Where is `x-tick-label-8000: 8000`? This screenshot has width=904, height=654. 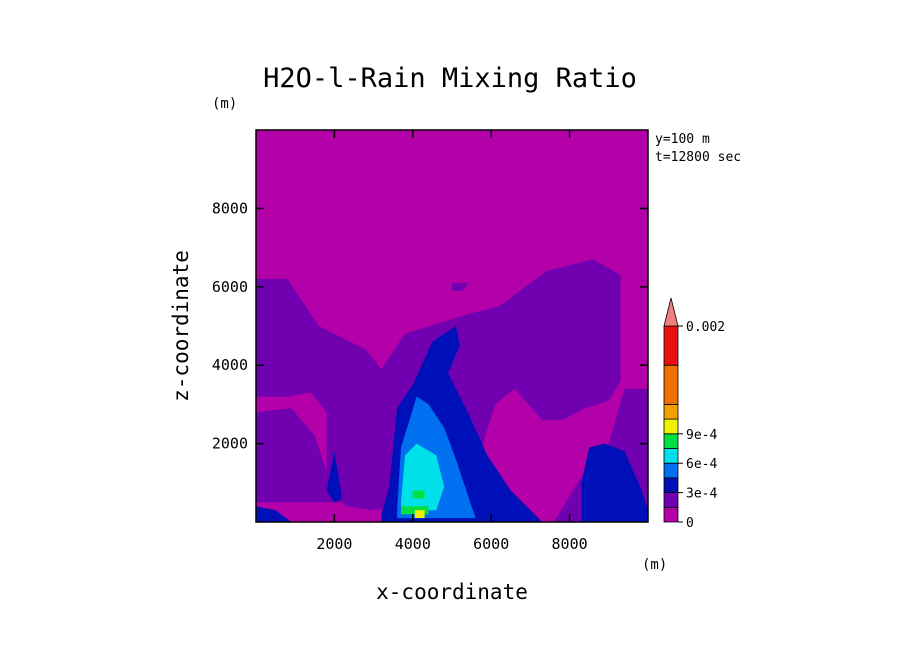
x-tick-label-8000: 8000 is located at coordinates (570, 544).